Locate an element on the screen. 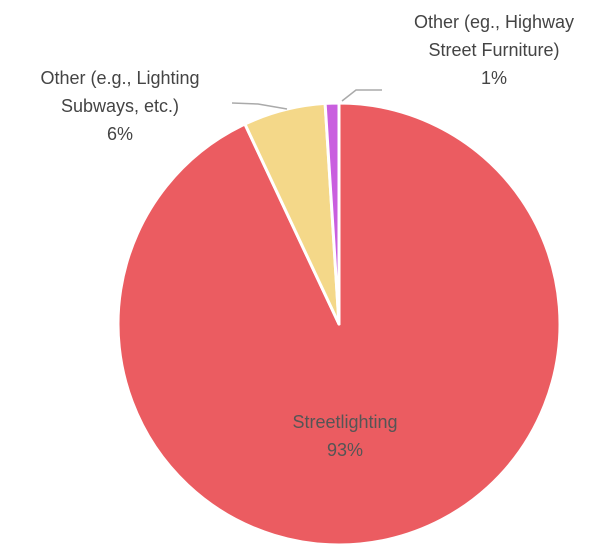 The image size is (602, 545). slice-name: Streetlighting is located at coordinates (345, 422).